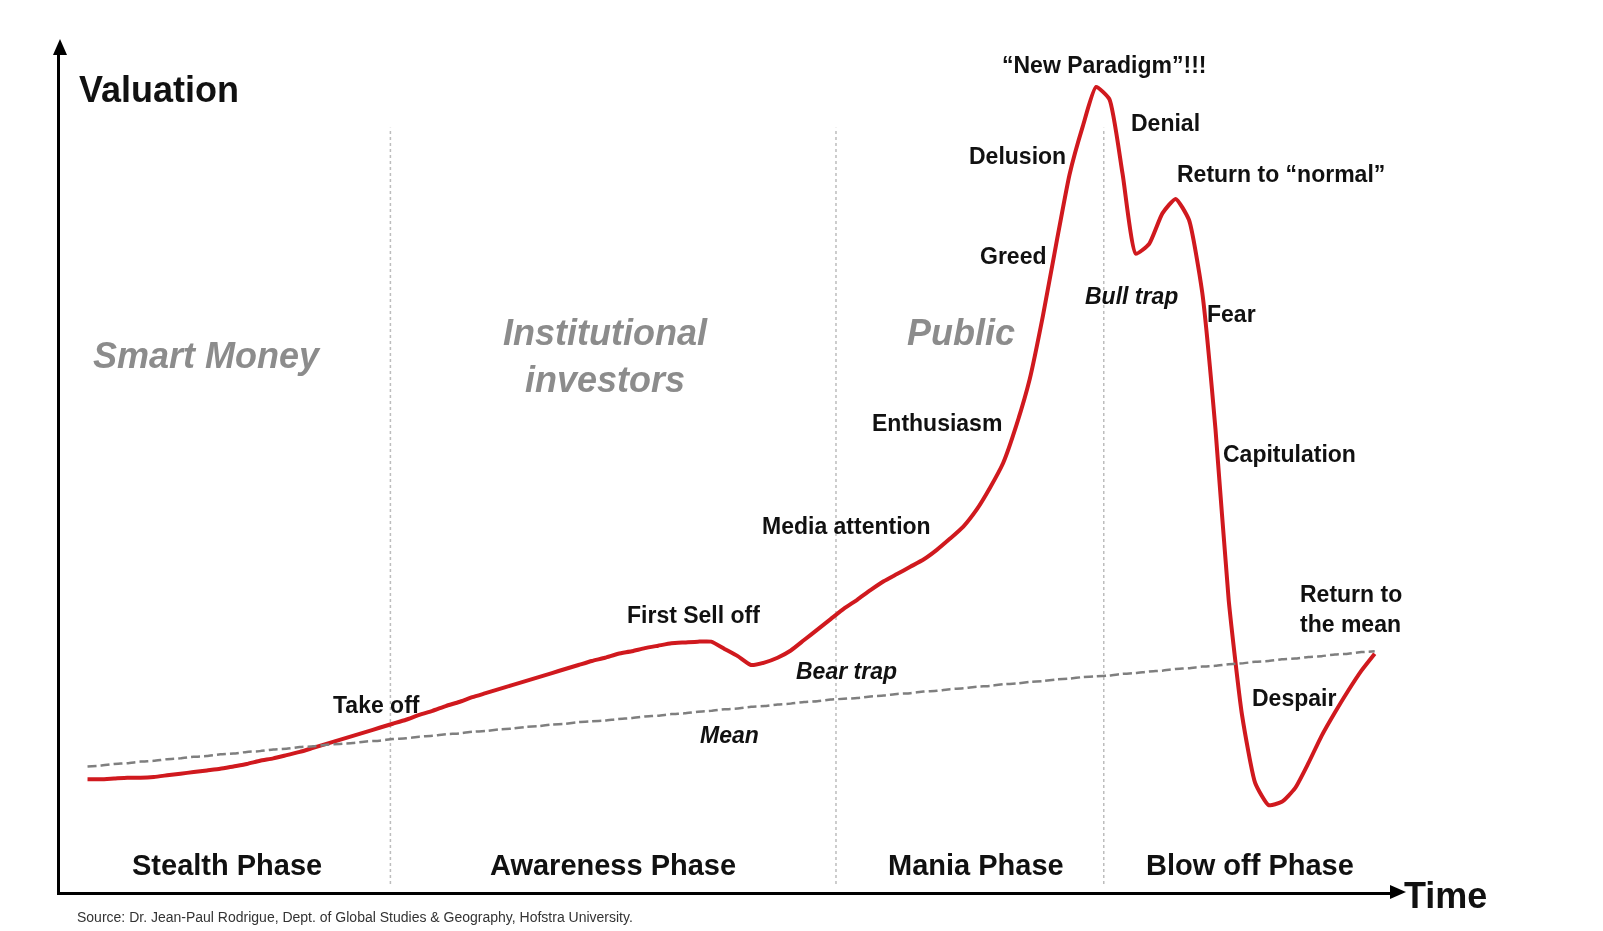  Describe the element at coordinates (976, 865) in the screenshot. I see `annotation: Mania Phase` at that location.